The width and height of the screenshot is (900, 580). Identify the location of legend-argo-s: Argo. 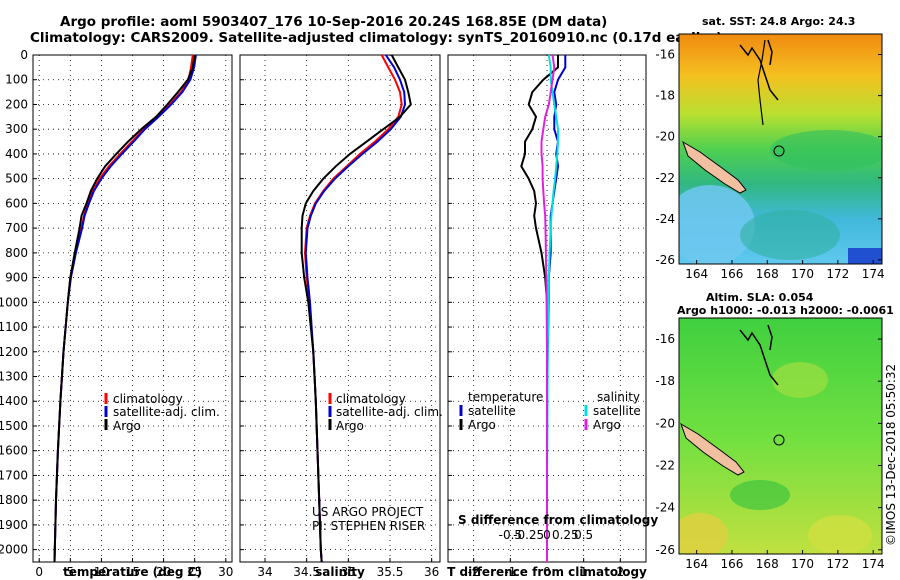
(350, 426).